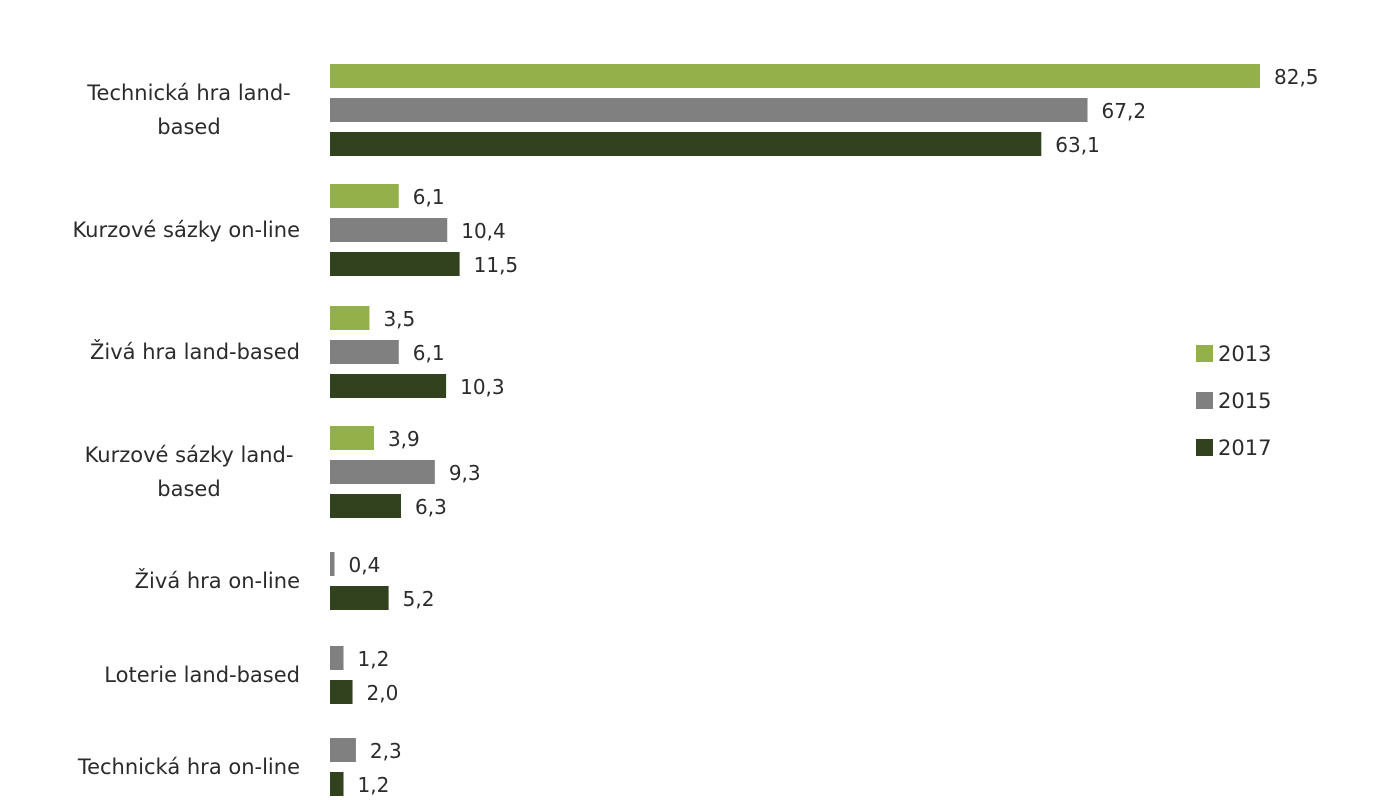 This screenshot has height=800, width=1378. Describe the element at coordinates (1244, 354) in the screenshot. I see `legend-label-2013: 2013` at that location.